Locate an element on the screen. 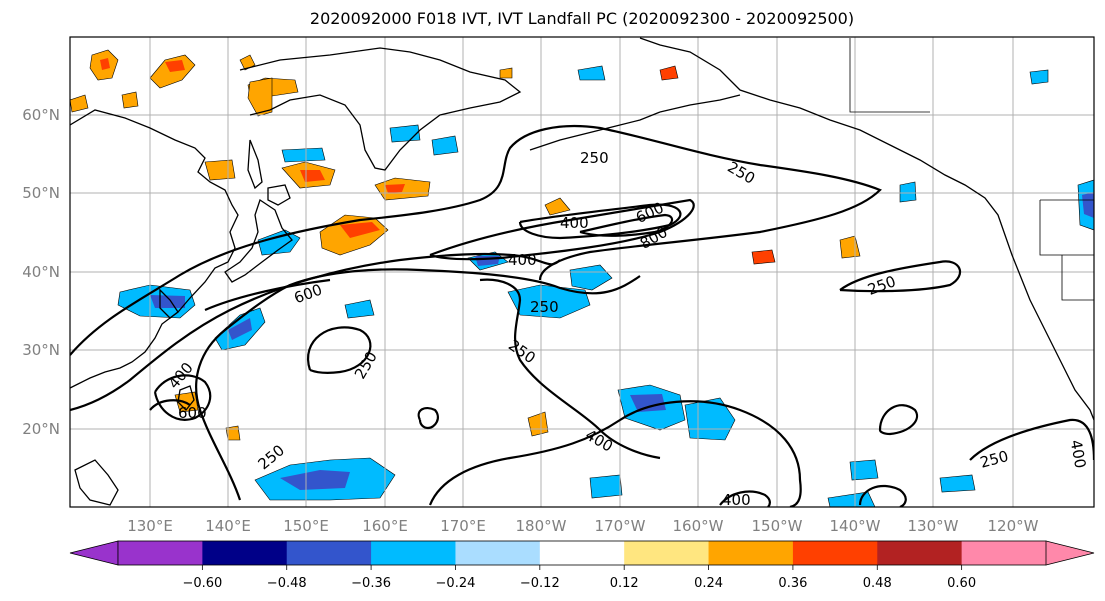 Image resolution: width=1105 pixels, height=601 pixels. japan-coast is located at coordinates (258, 240).